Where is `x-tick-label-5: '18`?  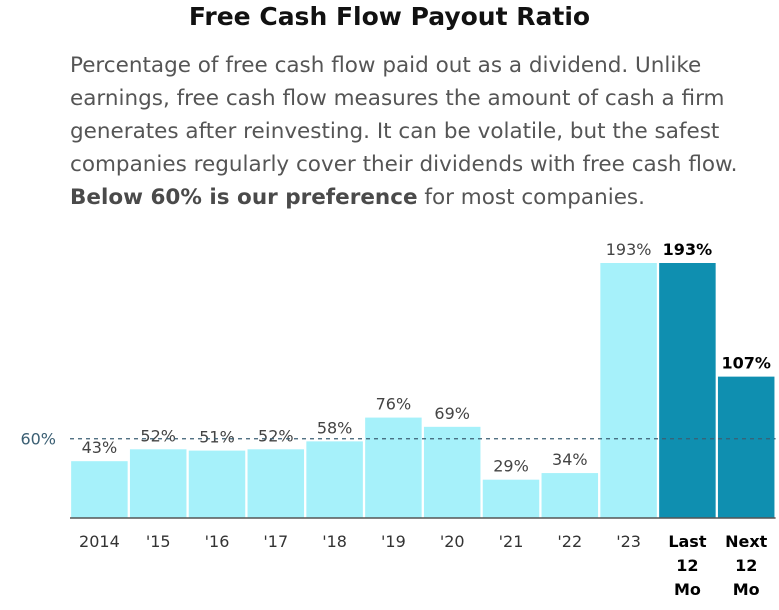 x-tick-label-5: '18 is located at coordinates (334, 541).